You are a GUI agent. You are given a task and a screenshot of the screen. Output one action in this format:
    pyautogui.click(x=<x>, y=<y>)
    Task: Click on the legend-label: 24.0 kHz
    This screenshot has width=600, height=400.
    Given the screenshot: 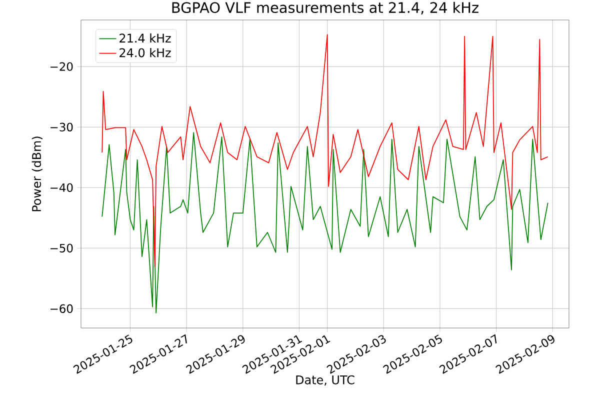 What is the action you would take?
    pyautogui.click(x=145, y=53)
    